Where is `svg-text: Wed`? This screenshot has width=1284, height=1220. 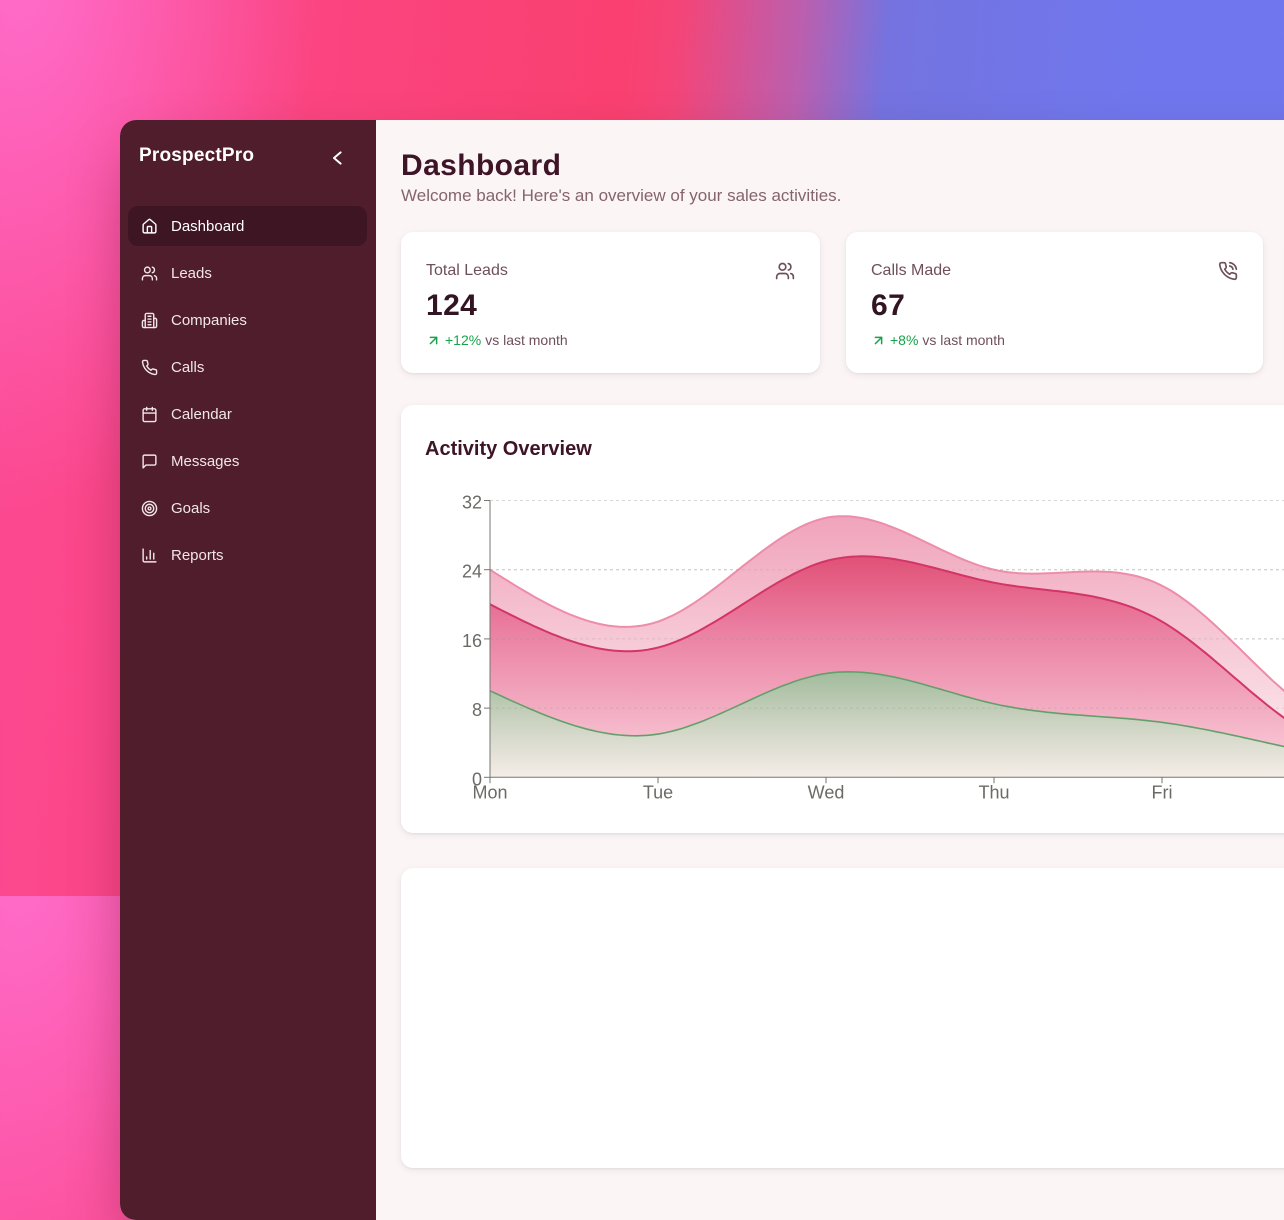
svg-text: Wed is located at coordinates (826, 793).